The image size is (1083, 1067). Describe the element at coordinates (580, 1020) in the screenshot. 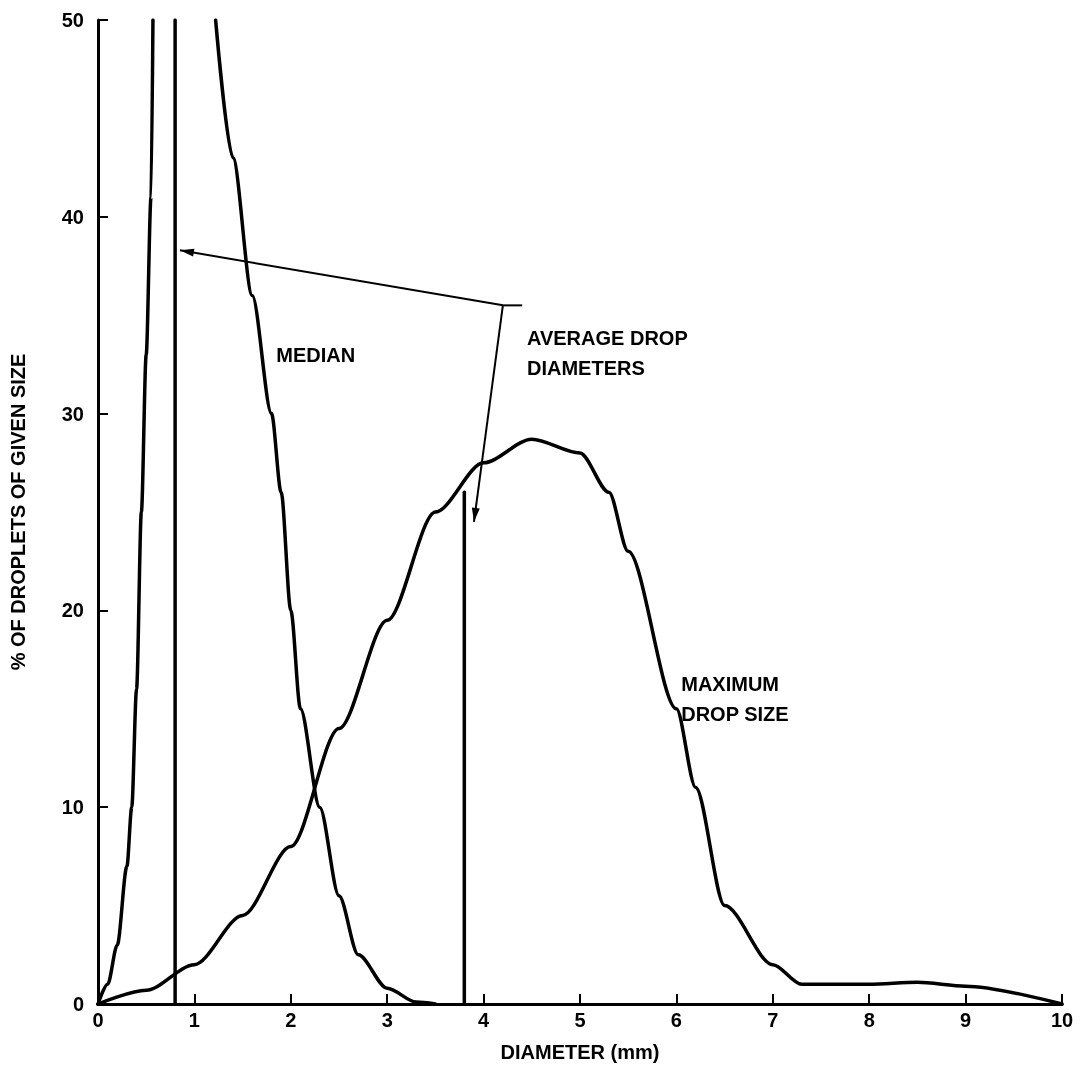

I see `x-tick-label: 5` at that location.